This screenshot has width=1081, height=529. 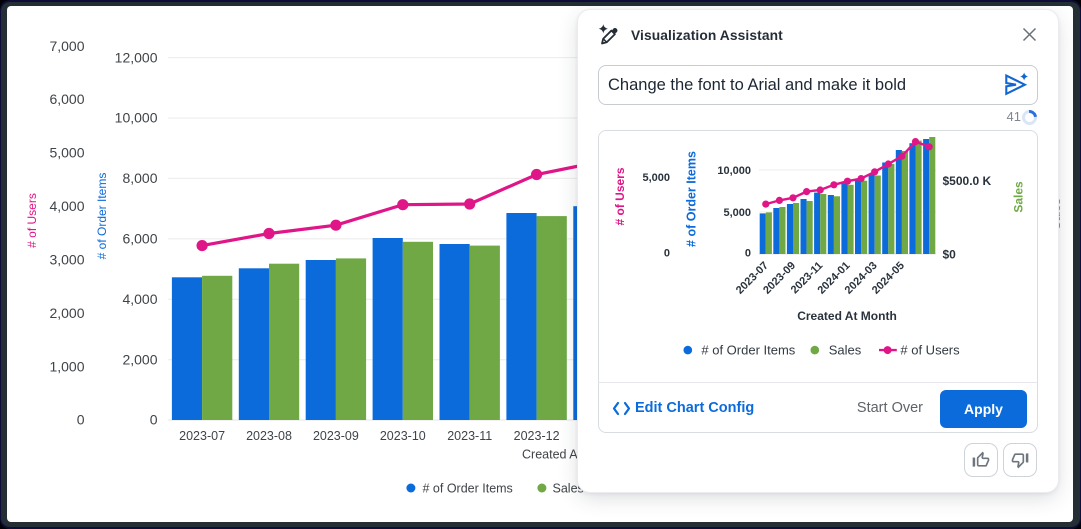 I want to click on svg-text: 12,000, so click(x=136, y=57).